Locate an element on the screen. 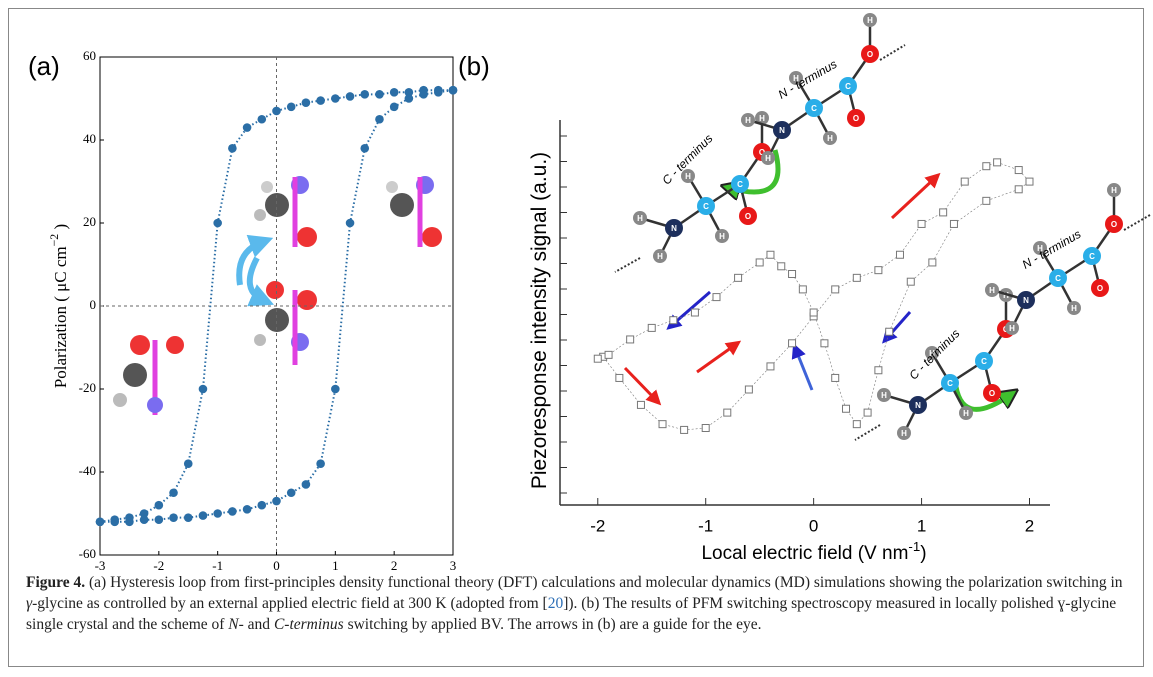 The image size is (1153, 677). axis-label: Polarization ( μC cm−2 ) is located at coordinates (58, 306).